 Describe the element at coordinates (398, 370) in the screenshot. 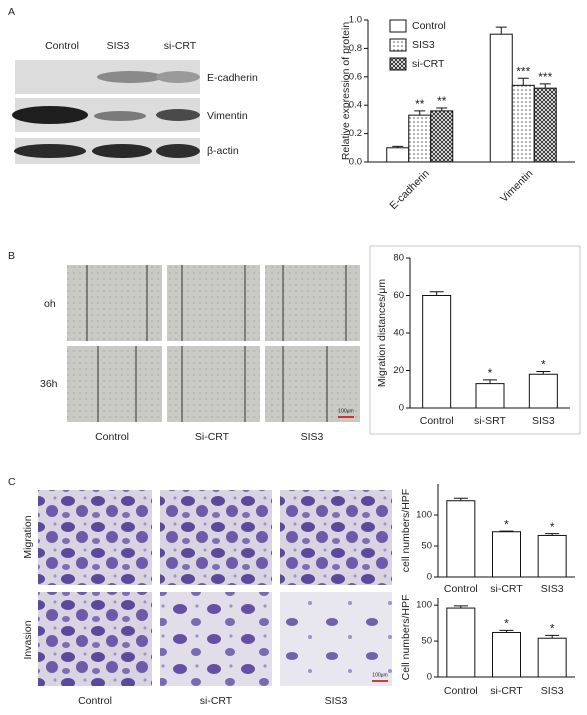

I see `y-tick-label: 20` at that location.